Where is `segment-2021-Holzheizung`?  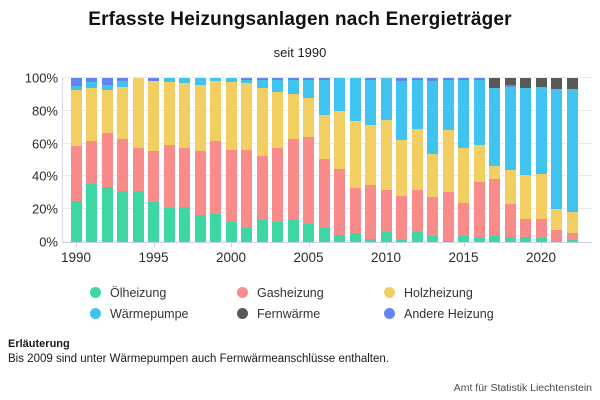
segment-2021-Holzheizung is located at coordinates (556, 220).